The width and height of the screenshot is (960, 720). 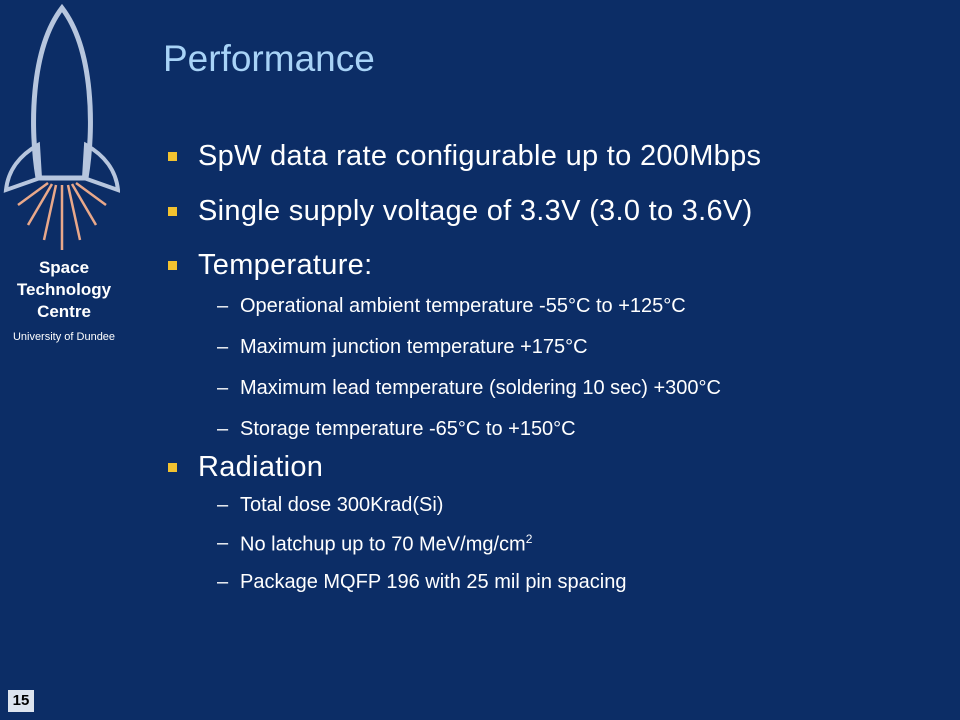 I want to click on superscript: 2, so click(x=529, y=539).